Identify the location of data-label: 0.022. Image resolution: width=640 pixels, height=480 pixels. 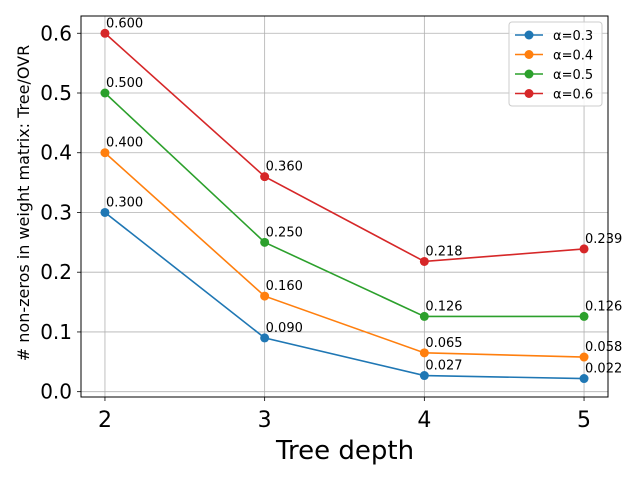
(603, 369).